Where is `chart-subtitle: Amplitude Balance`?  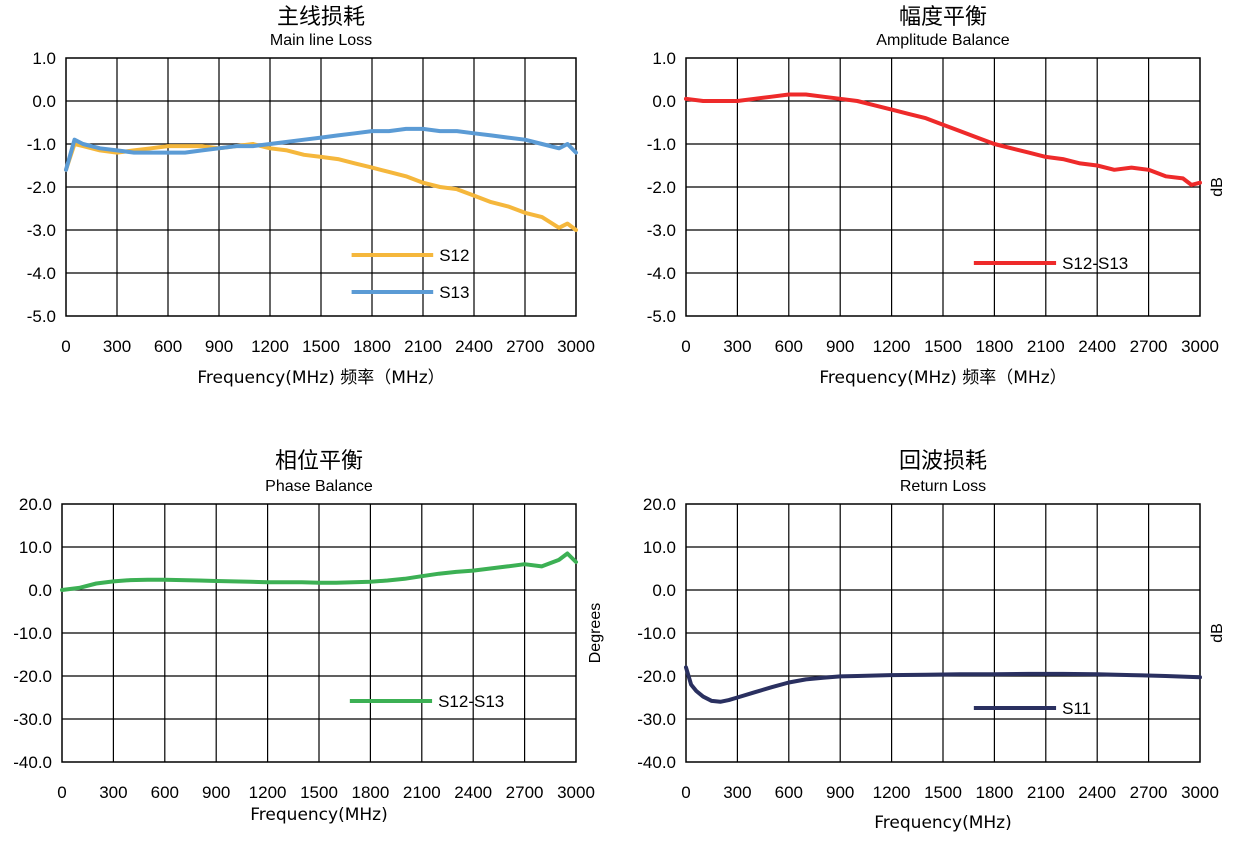
chart-subtitle: Amplitude Balance is located at coordinates (943, 40).